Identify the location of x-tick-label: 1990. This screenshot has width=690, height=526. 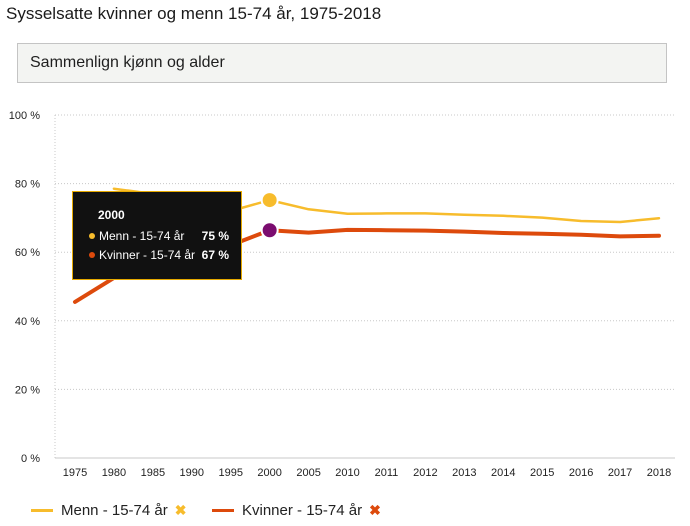
(192, 473).